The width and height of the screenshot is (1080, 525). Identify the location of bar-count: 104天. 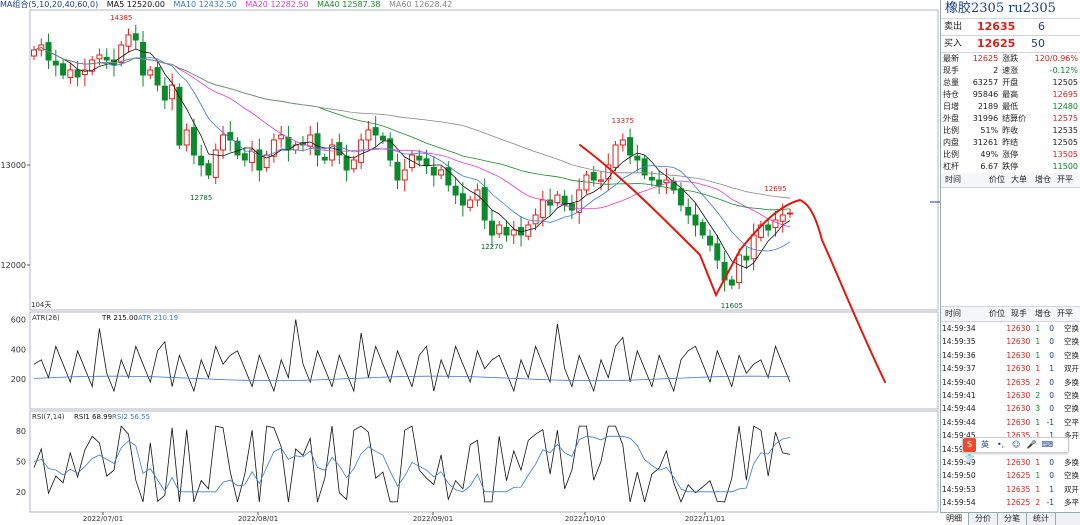
(41, 305).